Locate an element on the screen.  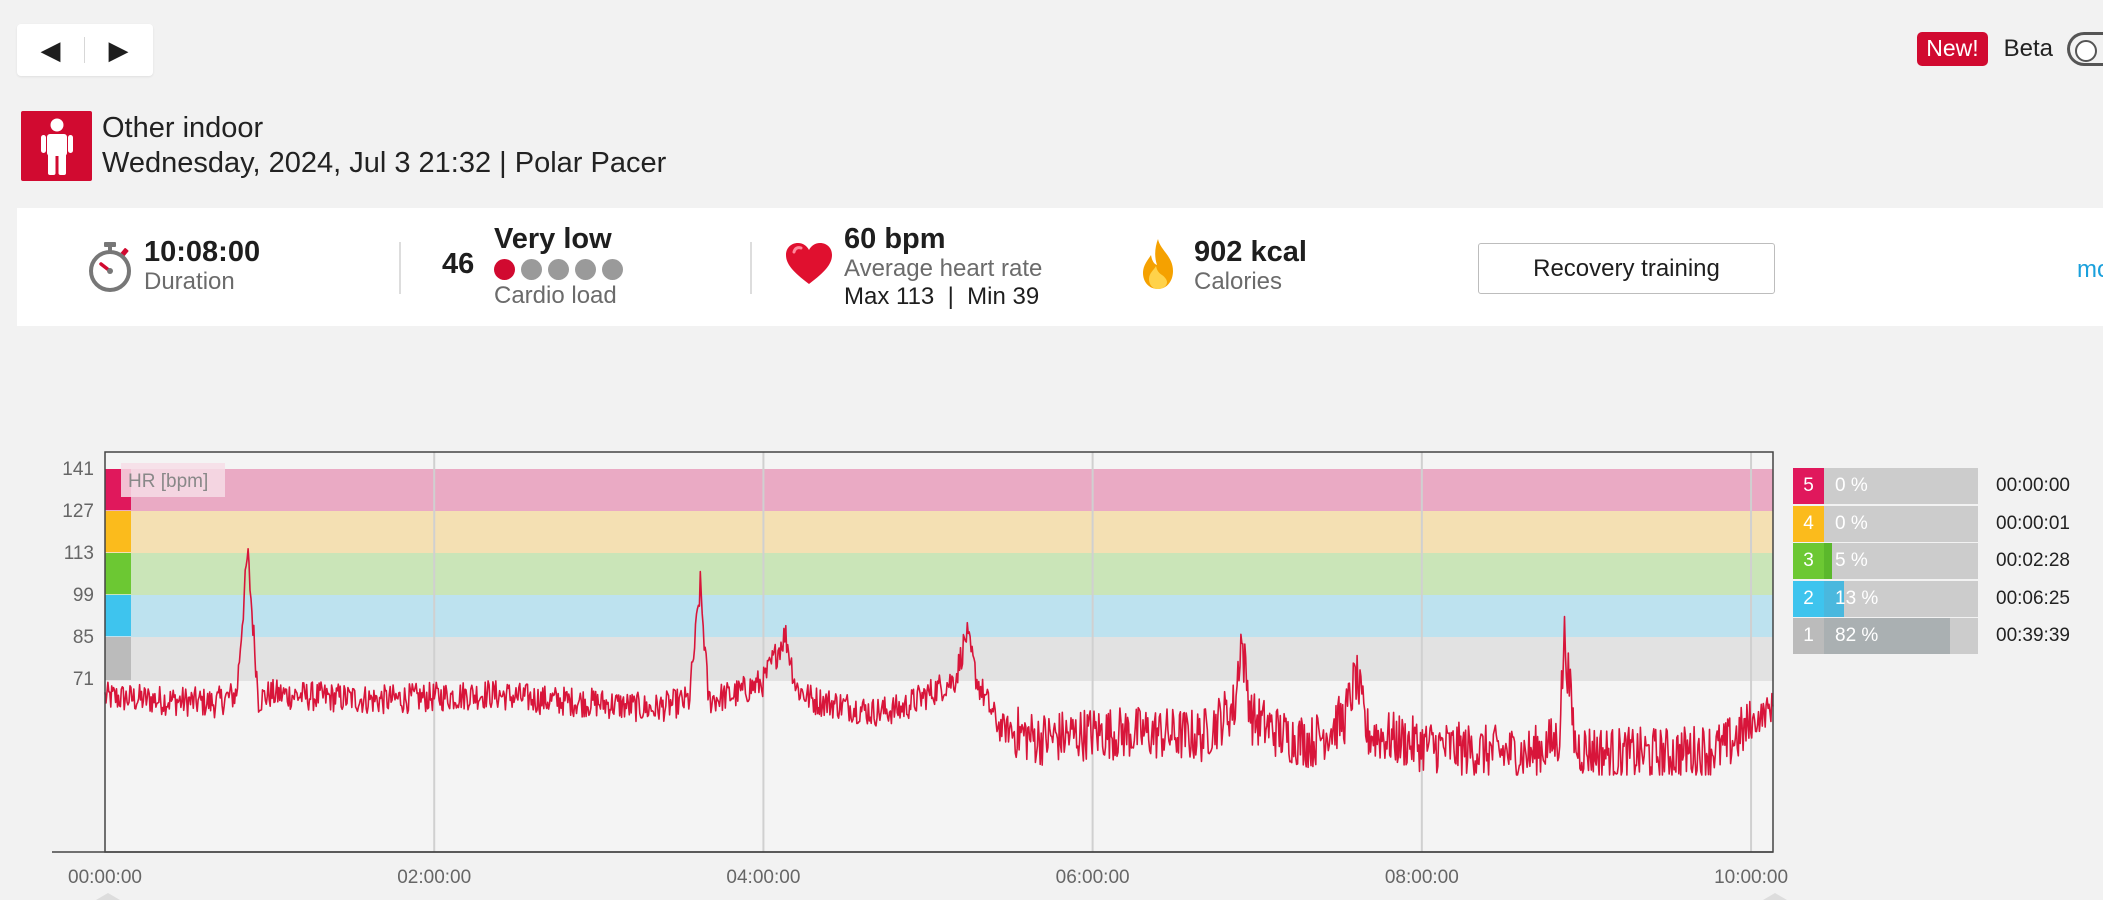
zone-time: 00:00:00 is located at coordinates (2033, 485).